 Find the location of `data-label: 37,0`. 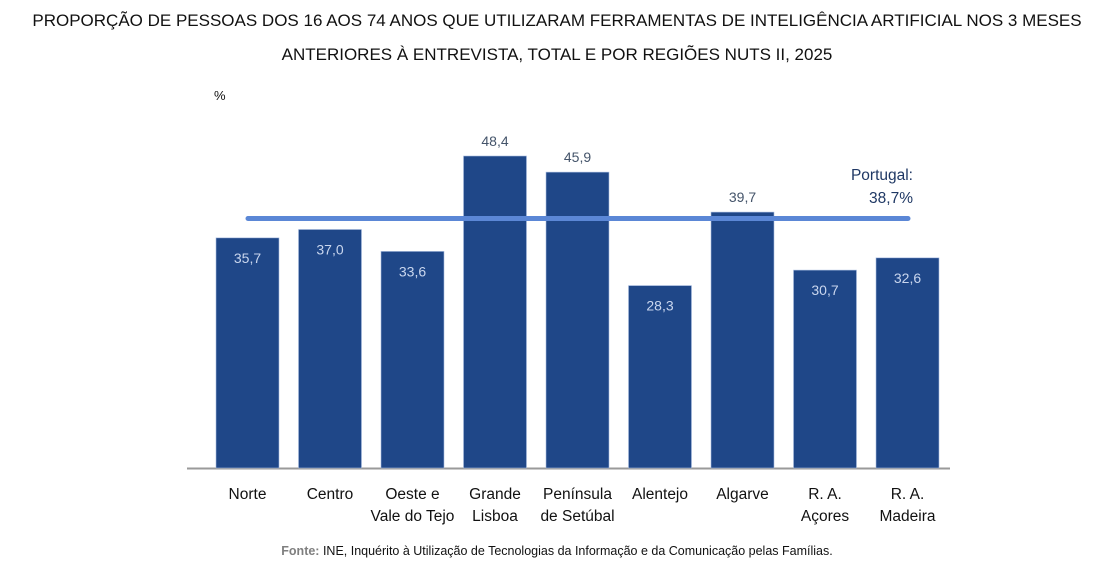

data-label: 37,0 is located at coordinates (329, 249).